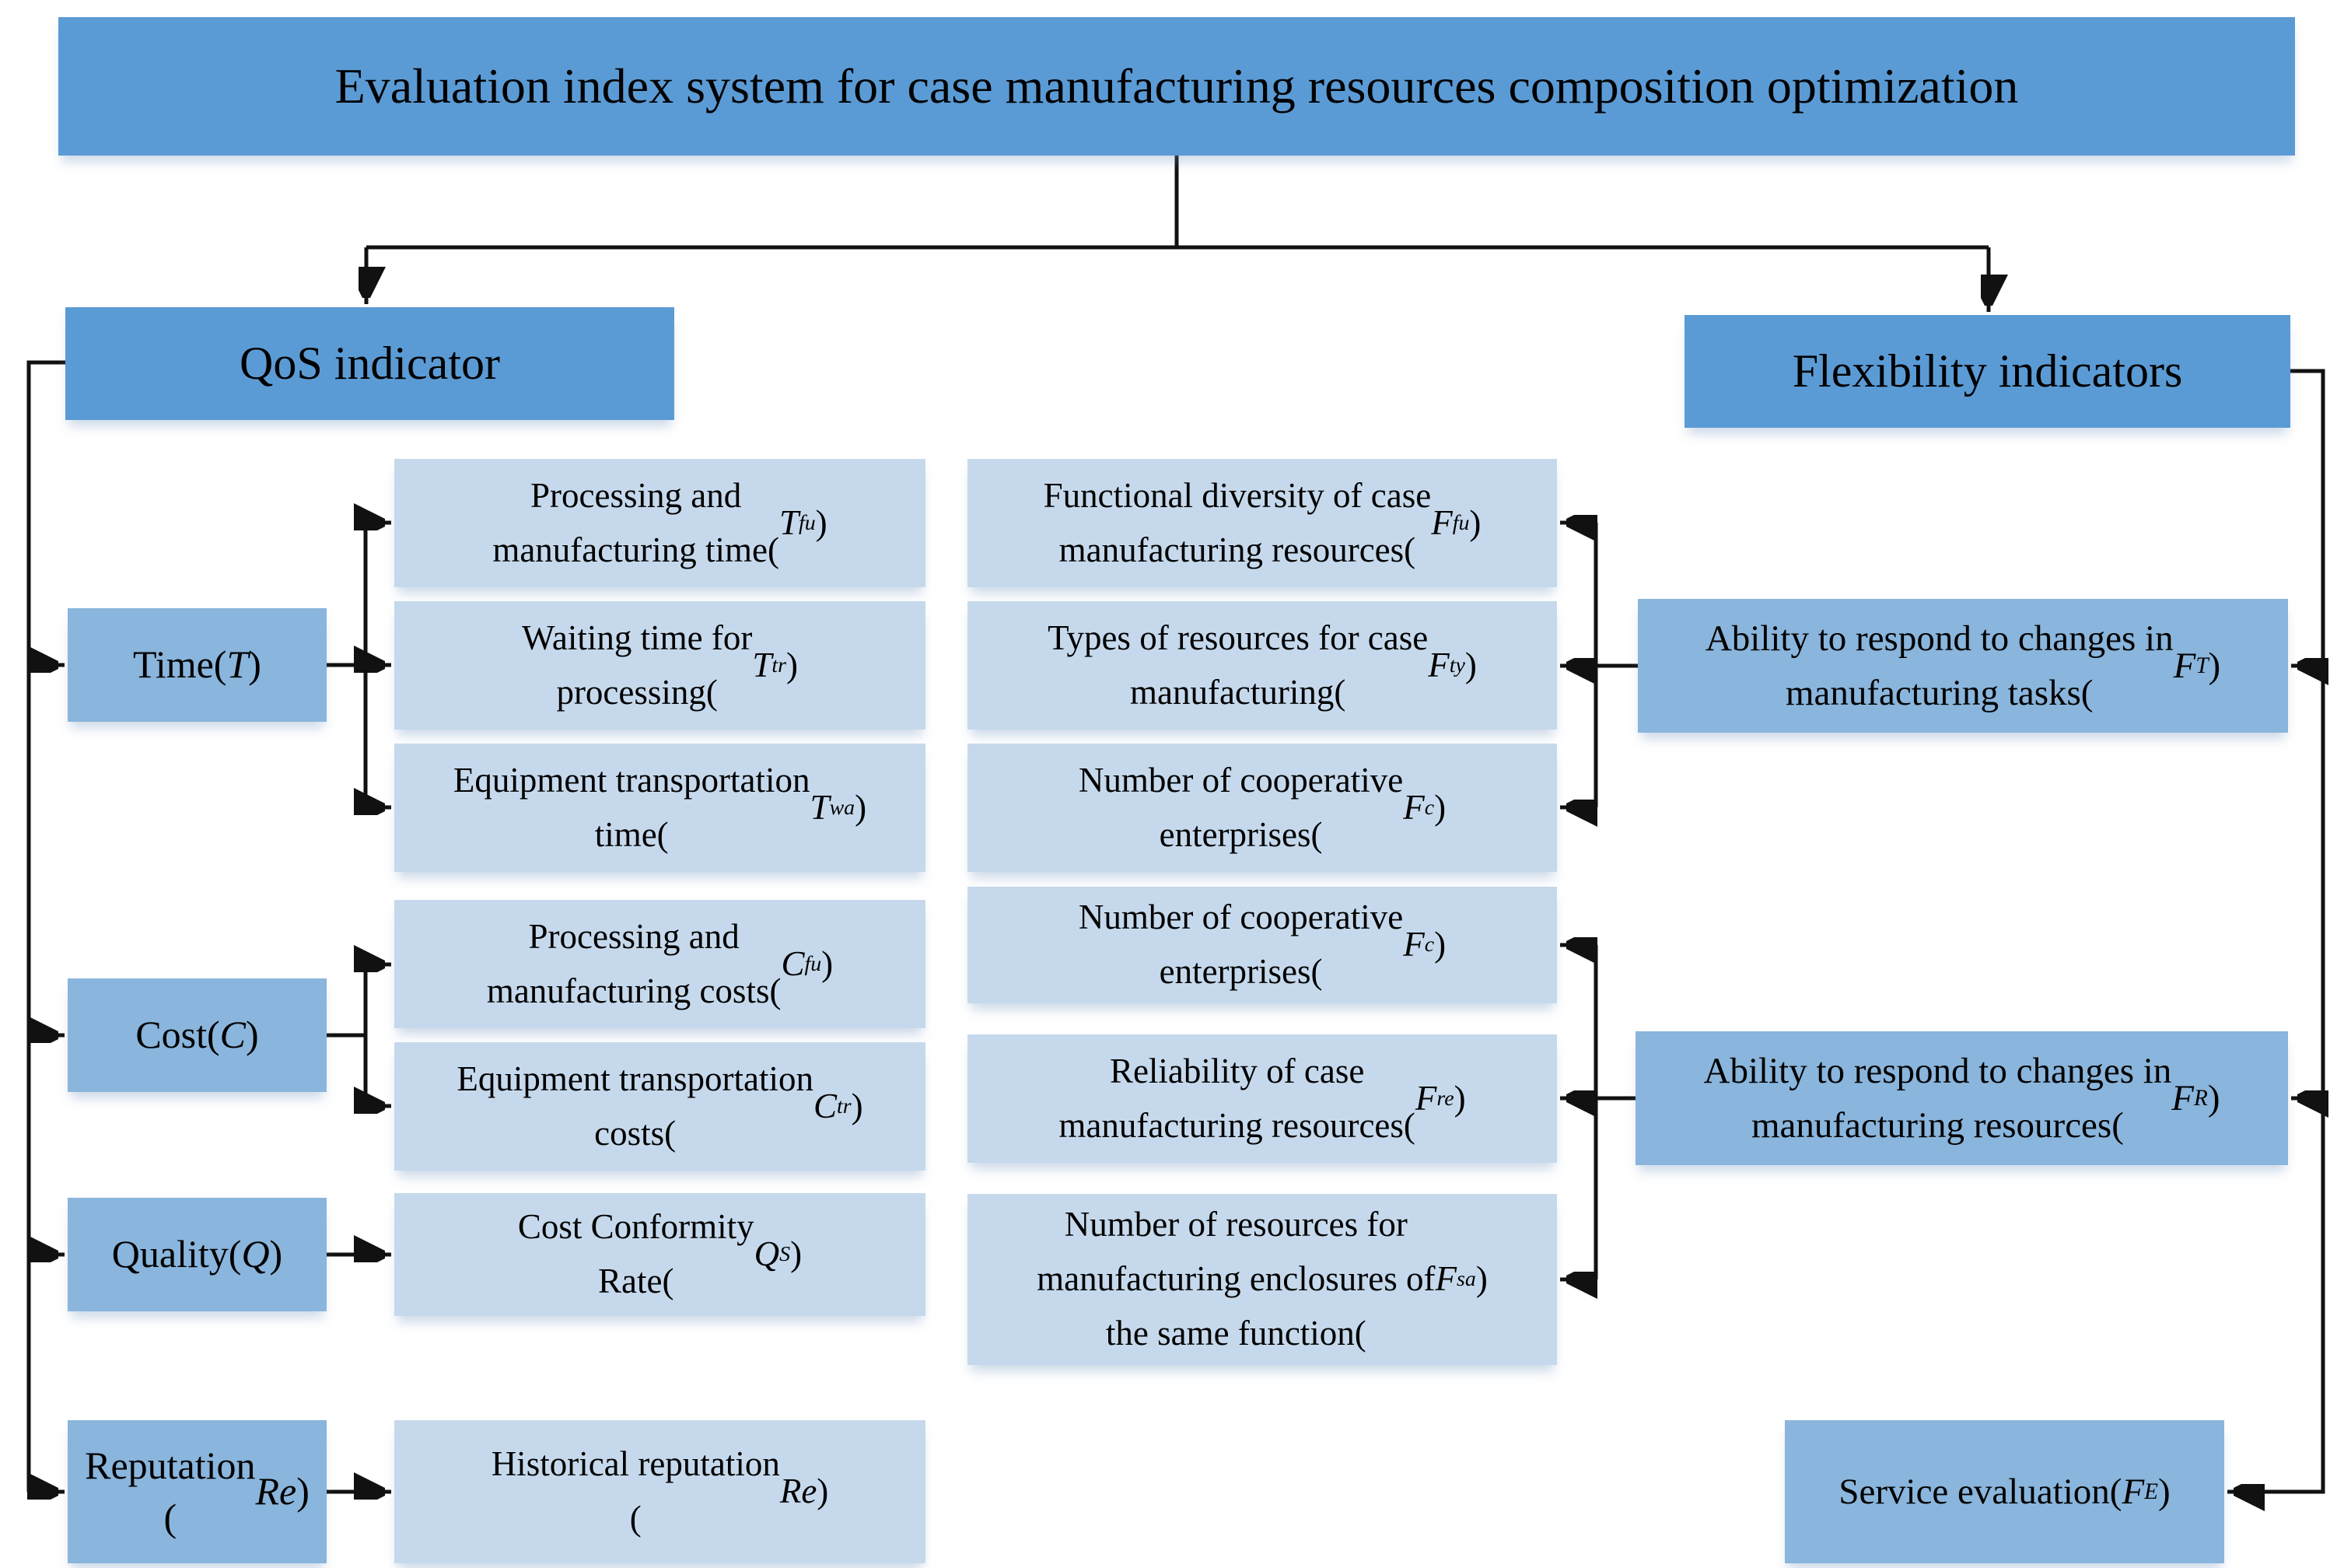 This screenshot has width=2337, height=1568. Describe the element at coordinates (197, 1035) in the screenshot. I see `category-cost: Cost(C)` at that location.